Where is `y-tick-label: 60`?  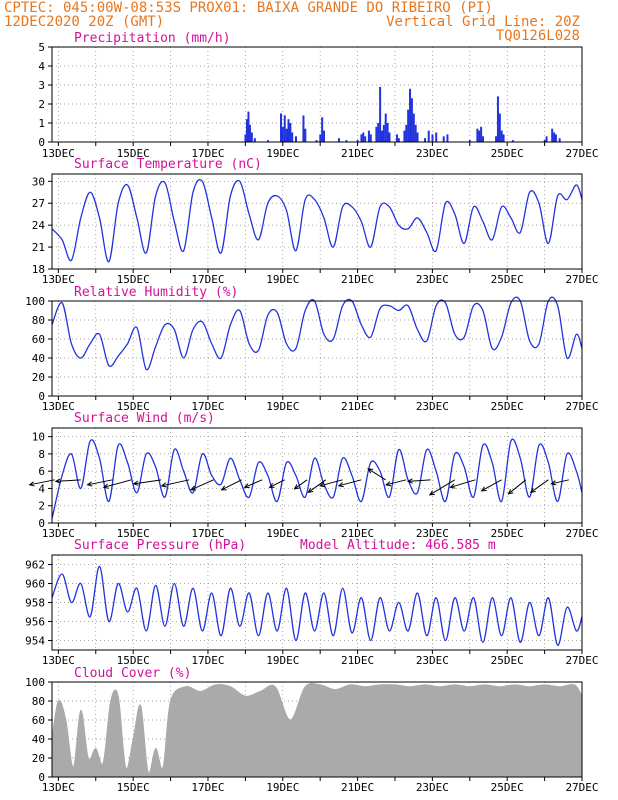 y-tick-label: 60 is located at coordinates (38, 720).